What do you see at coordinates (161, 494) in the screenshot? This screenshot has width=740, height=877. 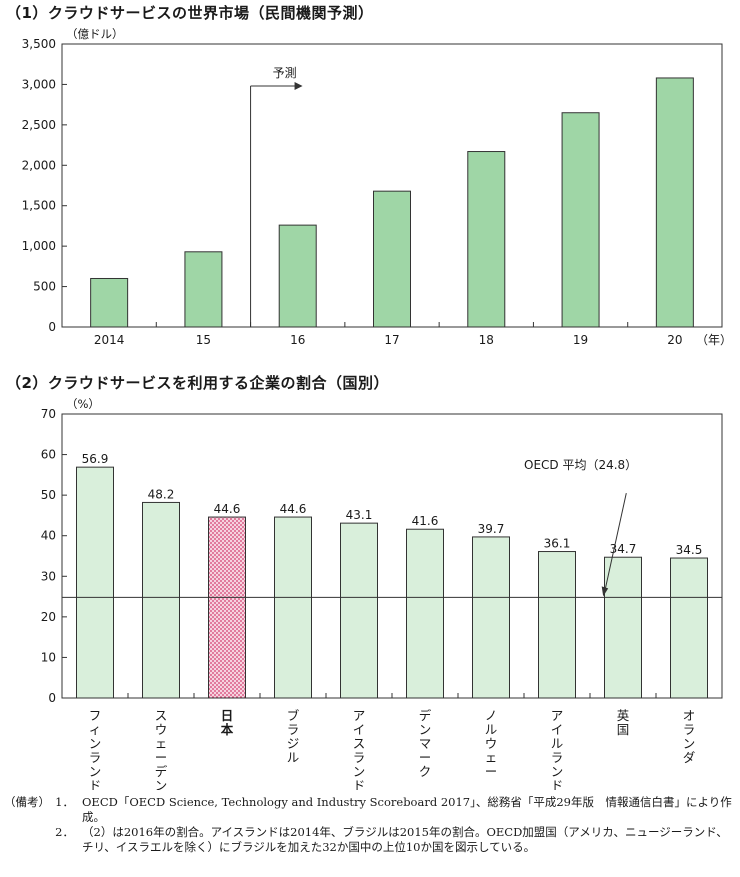 I see `chart2-value-label: 48.2` at bounding box center [161, 494].